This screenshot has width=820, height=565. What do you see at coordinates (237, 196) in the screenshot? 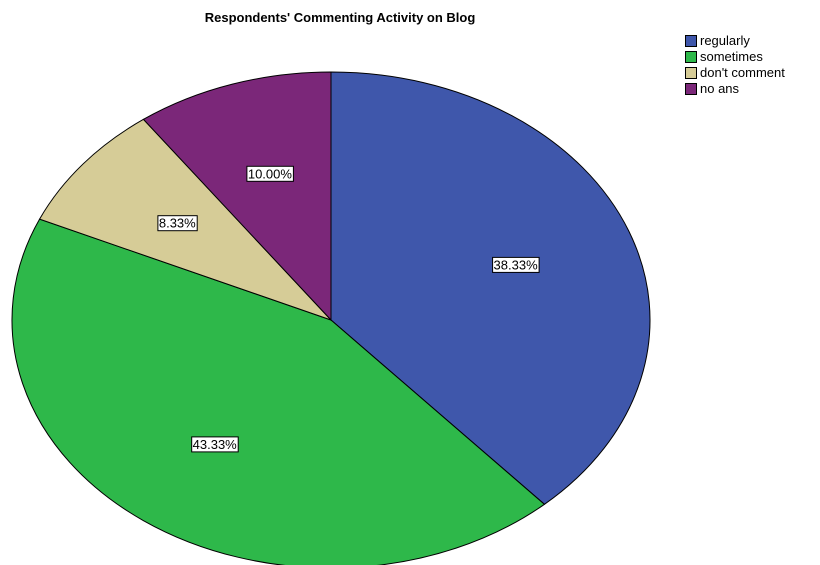
I see `pie-slice-no-ans` at bounding box center [237, 196].